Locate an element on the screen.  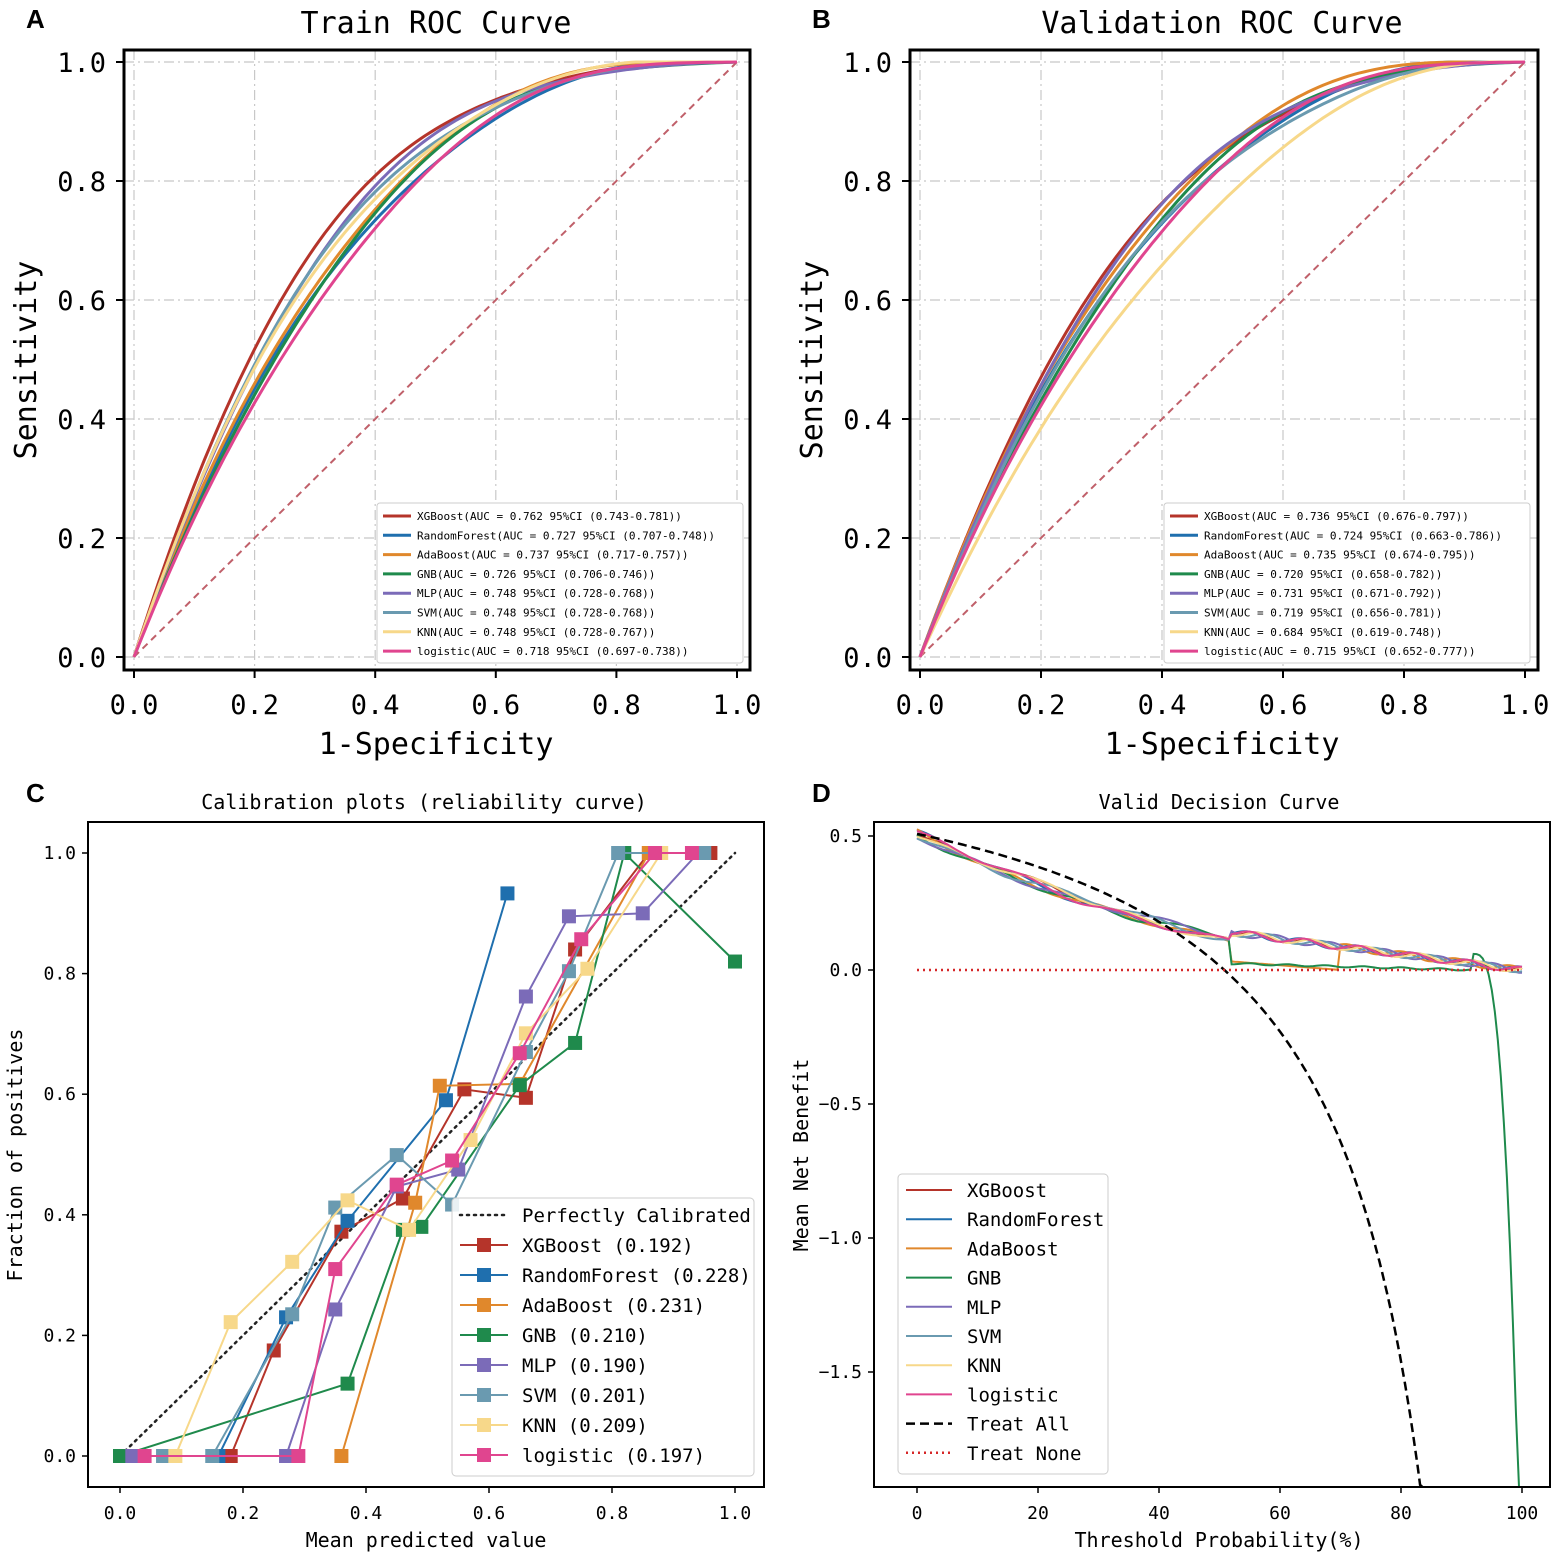
panel-letter-a: A is located at coordinates (35, 19).